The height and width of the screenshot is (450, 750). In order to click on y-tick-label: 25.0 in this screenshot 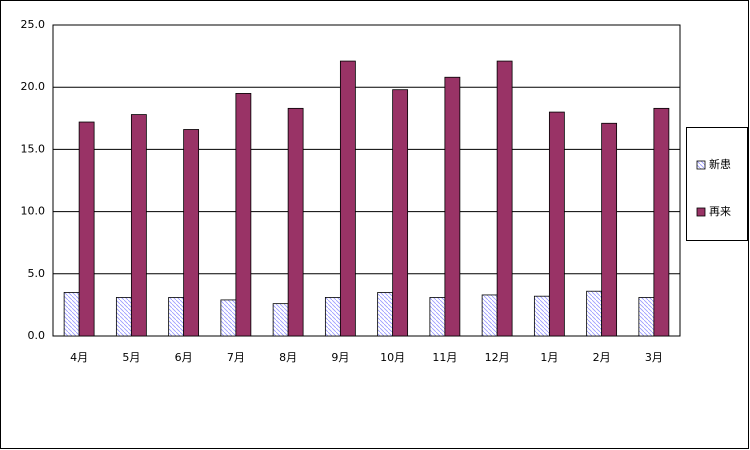, I will do `click(33, 24)`.